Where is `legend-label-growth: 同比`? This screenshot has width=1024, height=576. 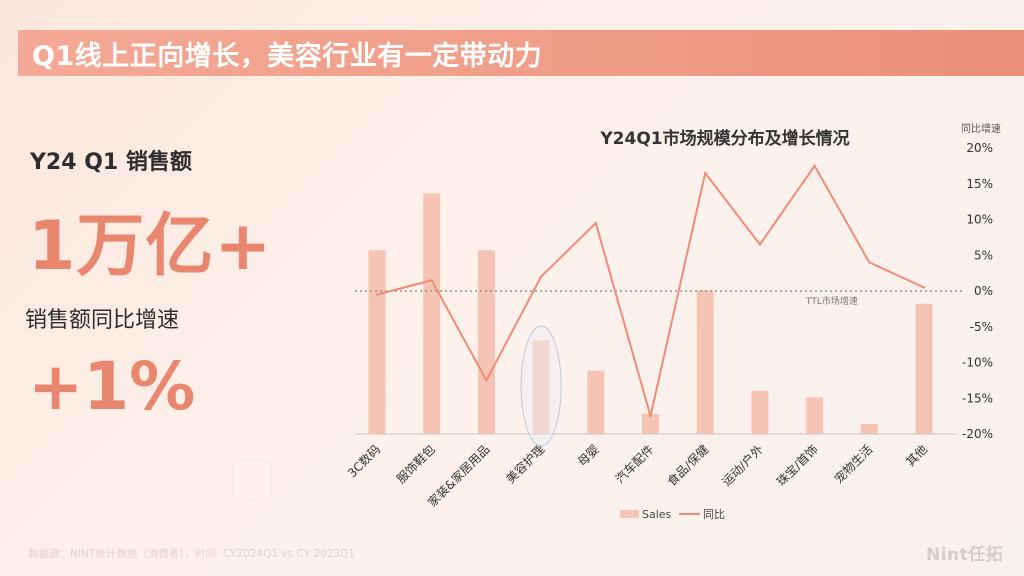
legend-label-growth: 同比 is located at coordinates (714, 514).